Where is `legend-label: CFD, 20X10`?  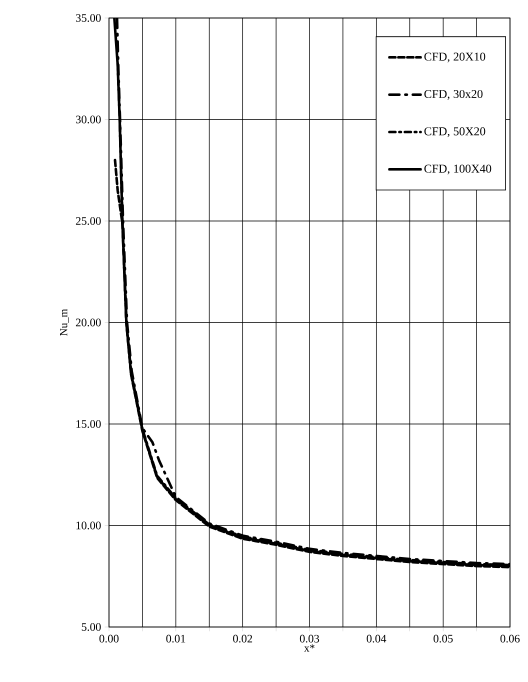
legend-label: CFD, 20X10 is located at coordinates (455, 57).